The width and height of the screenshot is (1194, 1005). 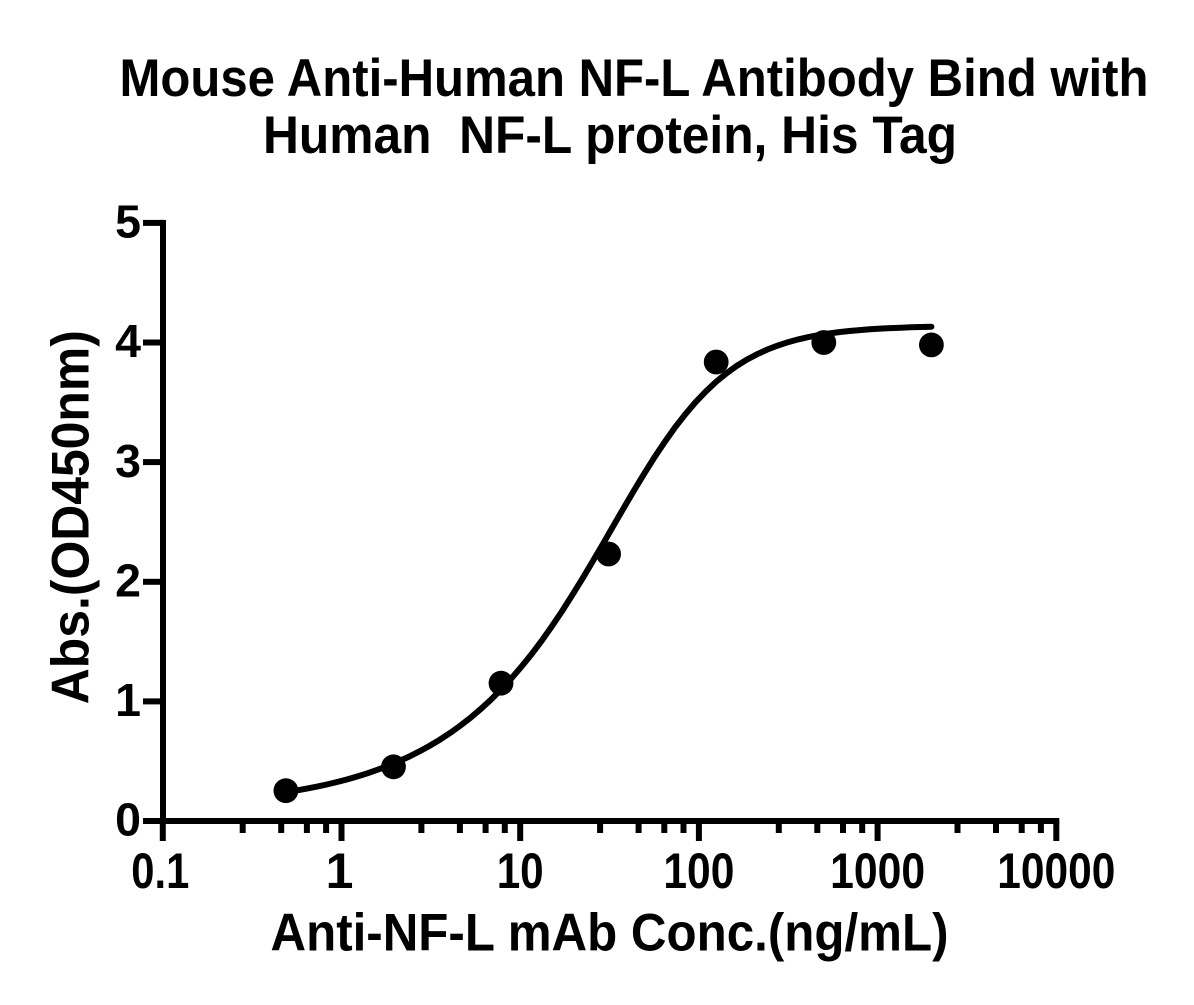 I want to click on svg-text:Mouse Anti-Human NF-L Antibody: Mouse Anti-Human NF-L Antibody Bind with, so click(x=634, y=78).